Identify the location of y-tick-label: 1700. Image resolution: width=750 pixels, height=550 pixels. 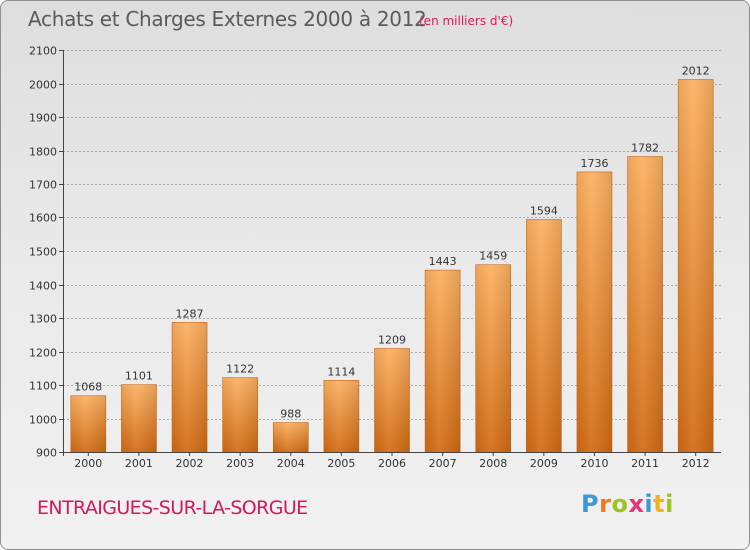
(43, 185).